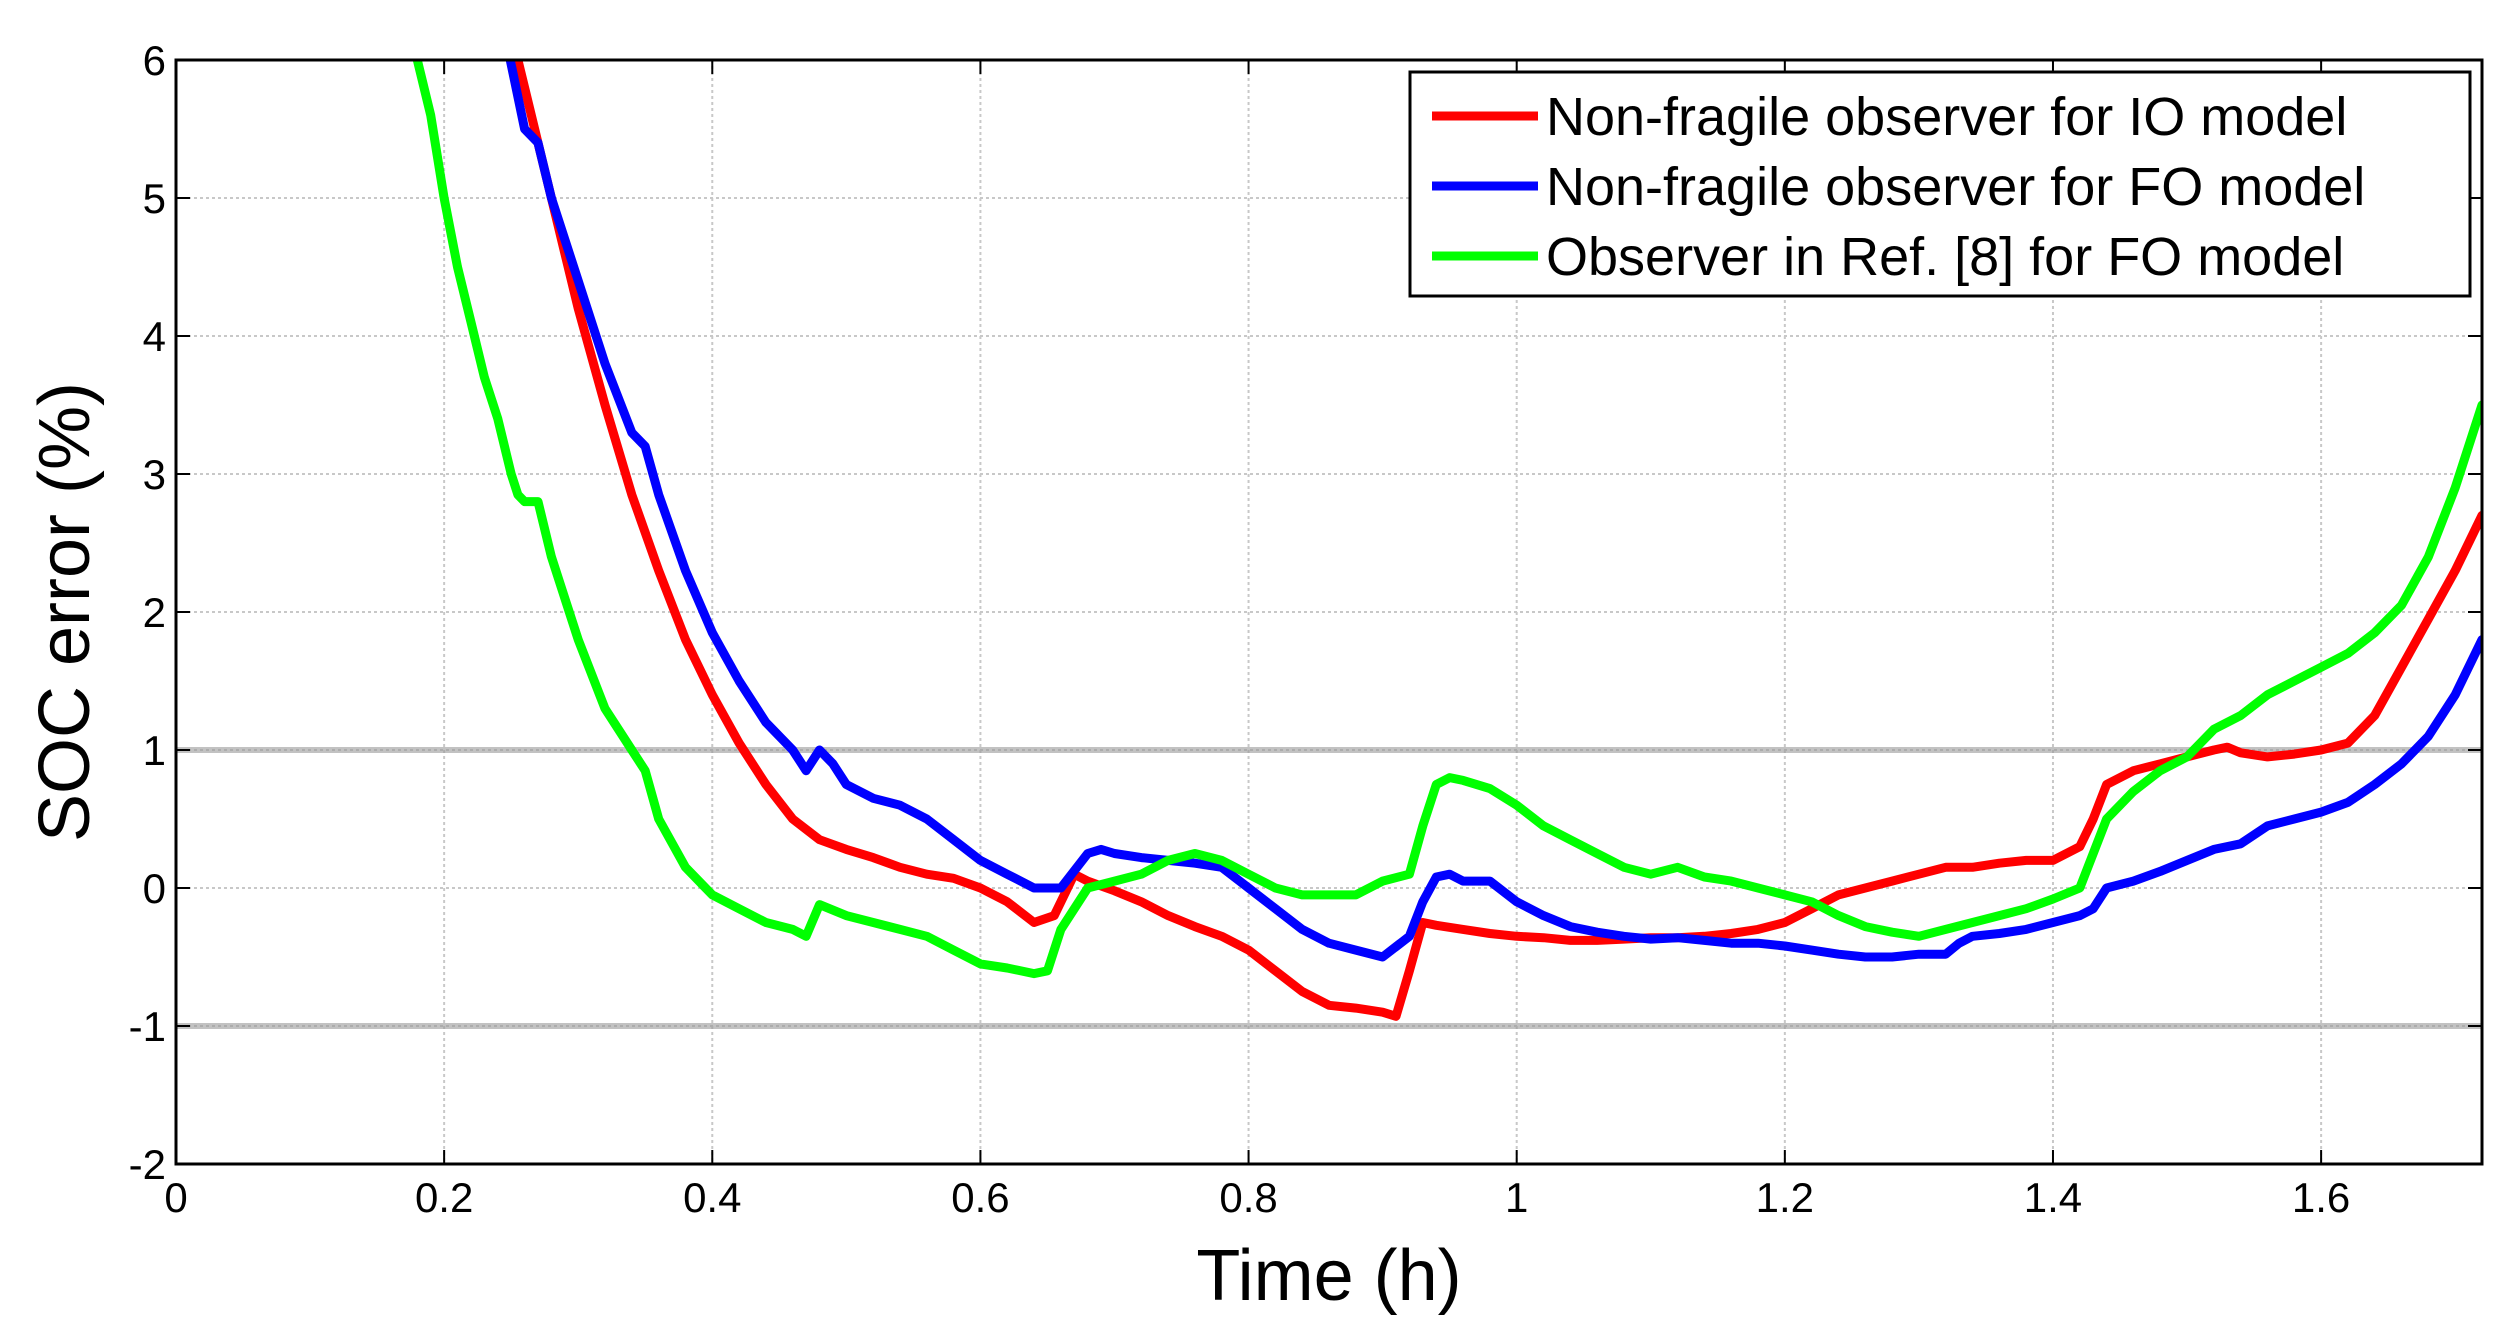 The width and height of the screenshot is (2512, 1340). I want to click on x-tick-label-8: 1.6, so click(2321, 1197).